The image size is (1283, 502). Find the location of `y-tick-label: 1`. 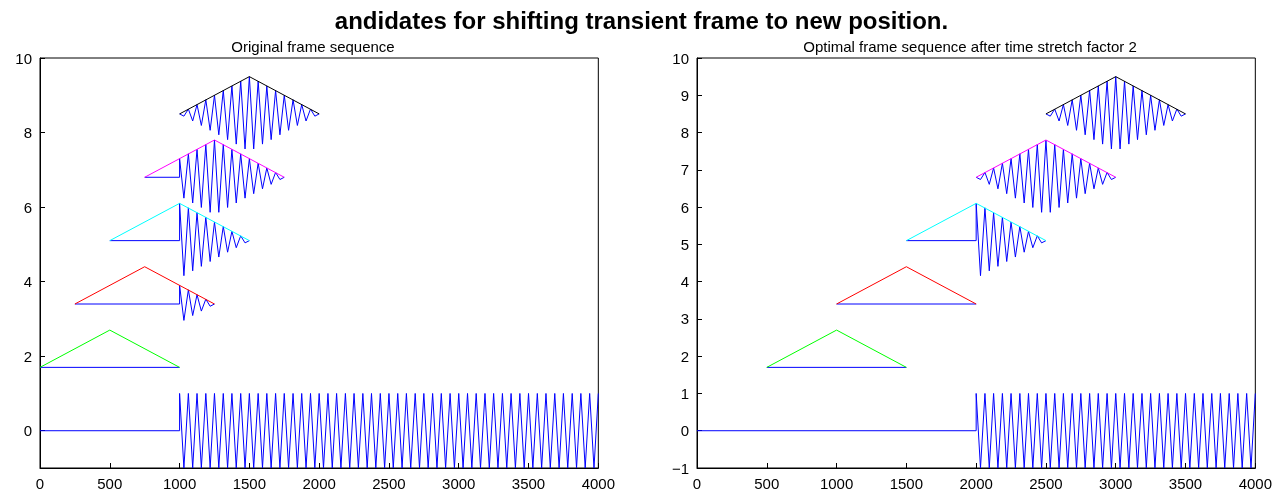

y-tick-label: 1 is located at coordinates (684, 393).